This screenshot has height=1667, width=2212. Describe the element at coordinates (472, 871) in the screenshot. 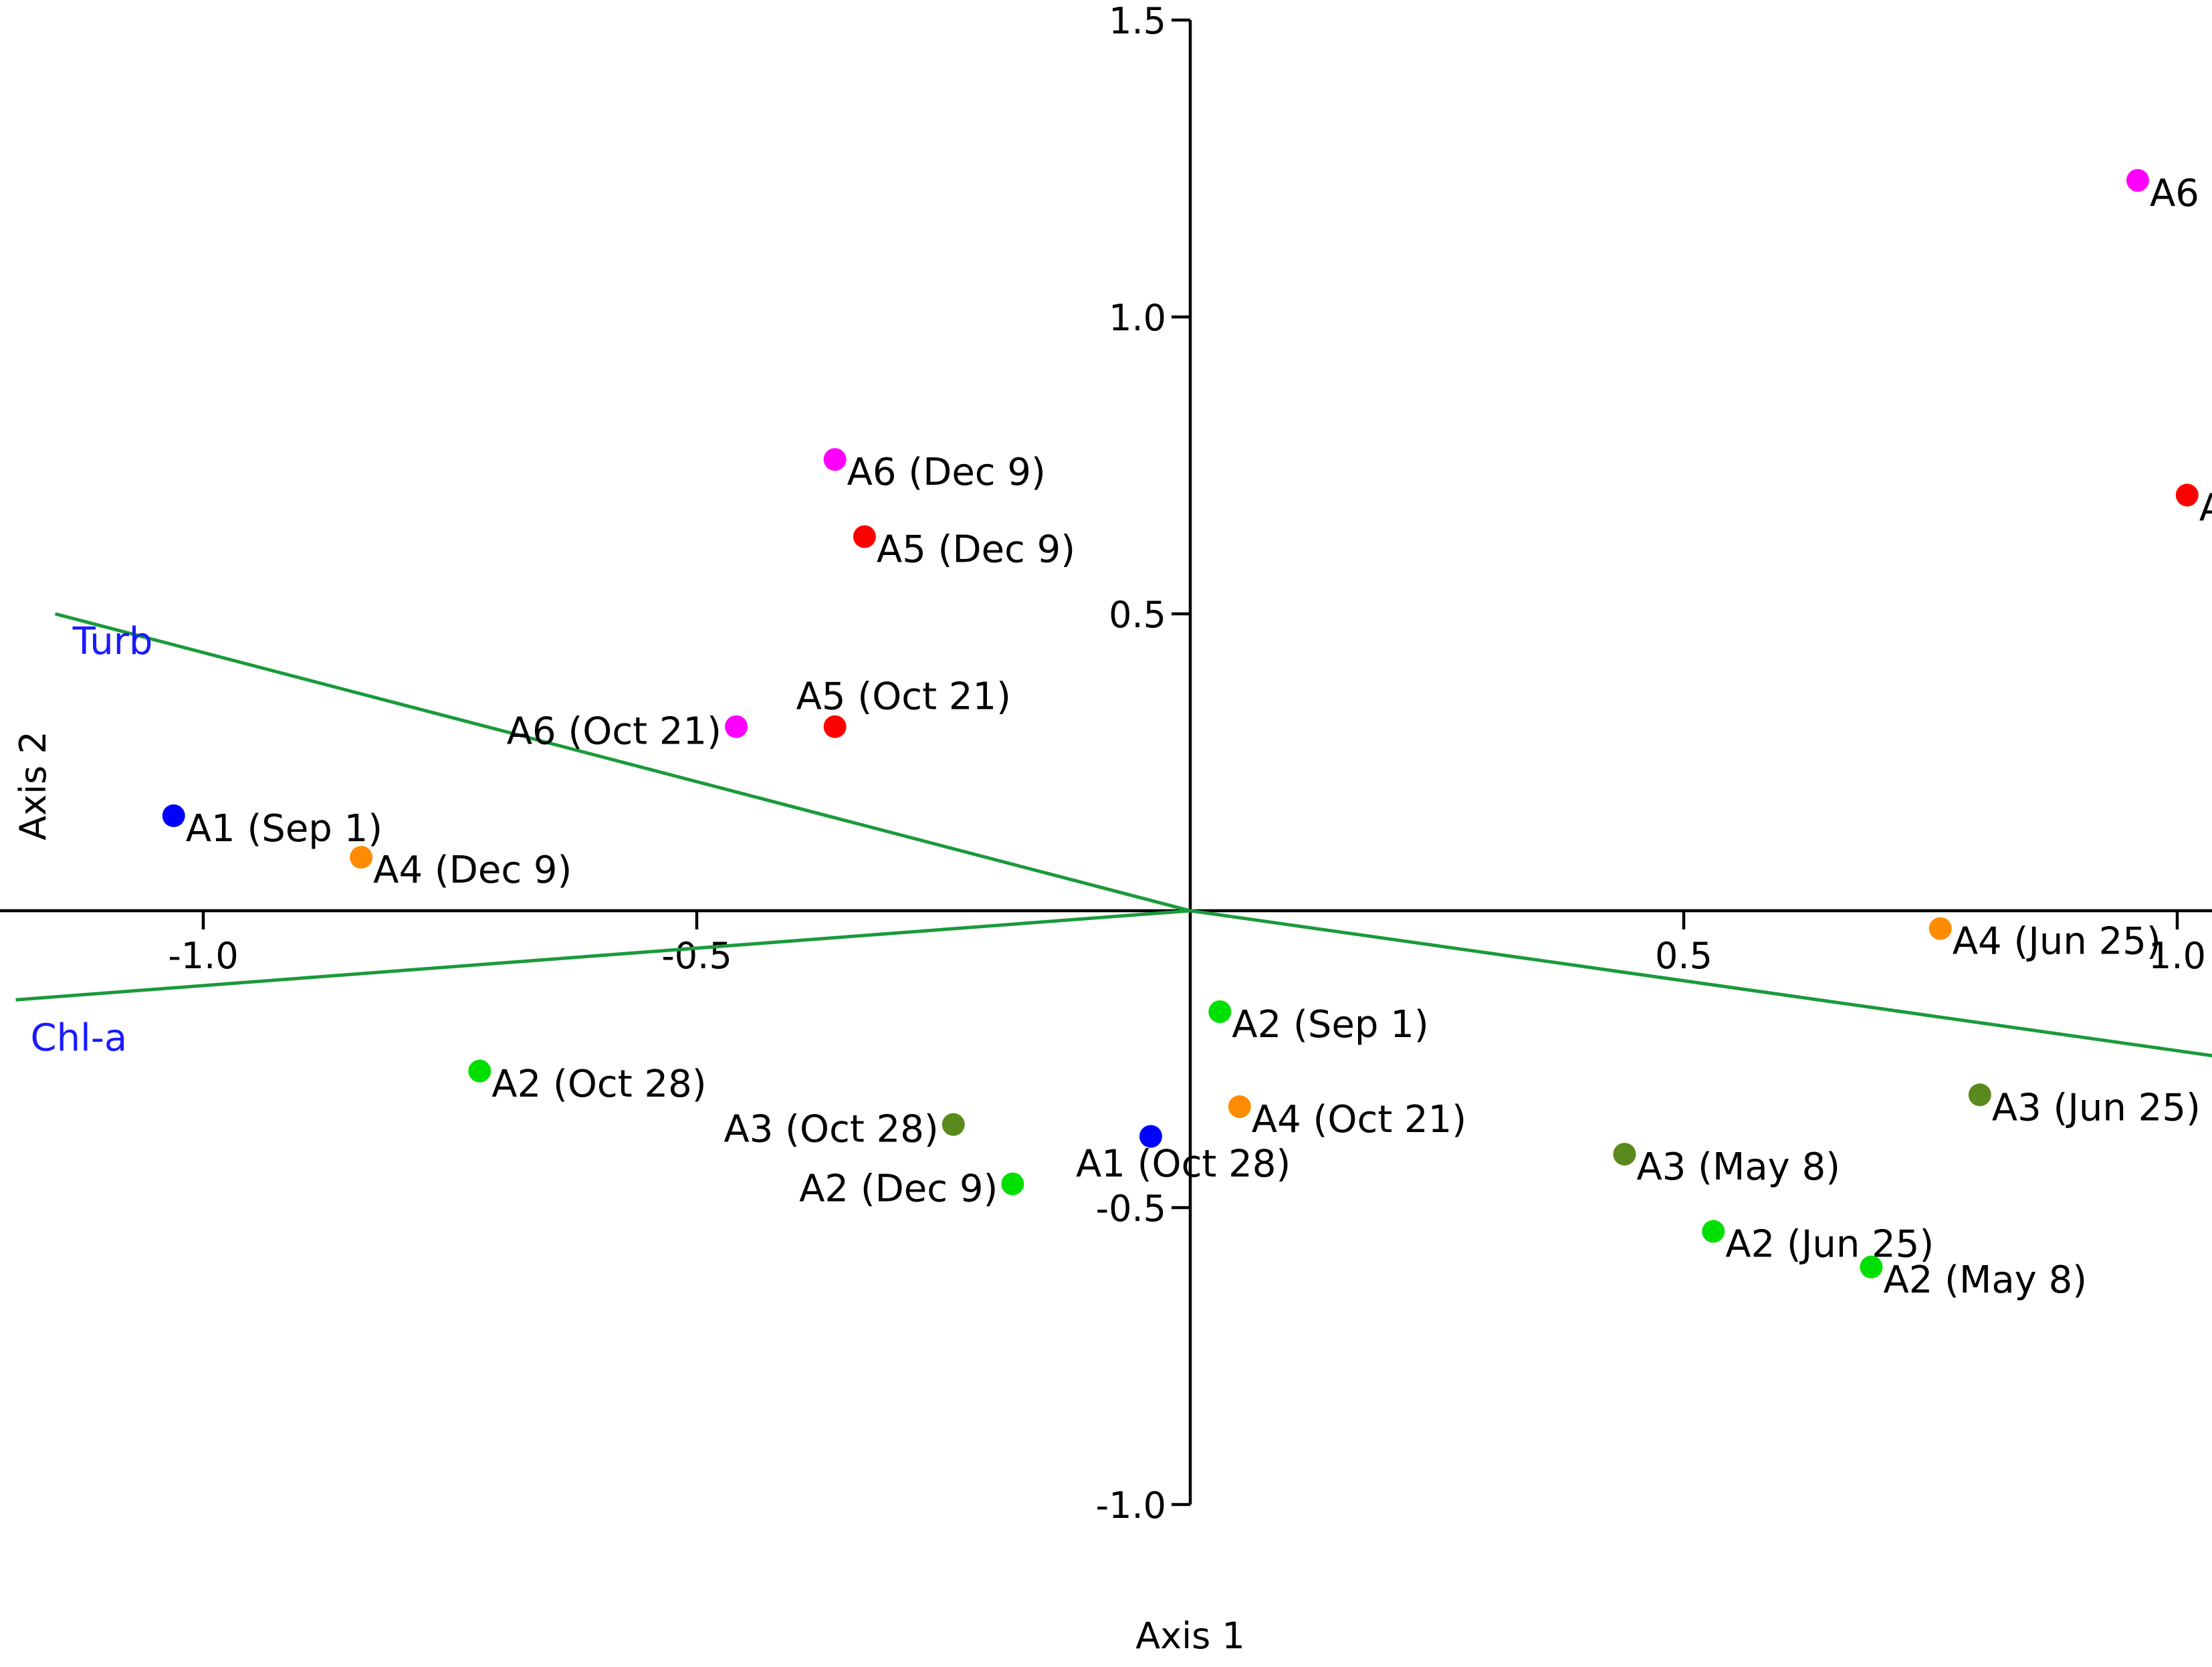

I see `point-label: A4 (Dec 9)` at that location.